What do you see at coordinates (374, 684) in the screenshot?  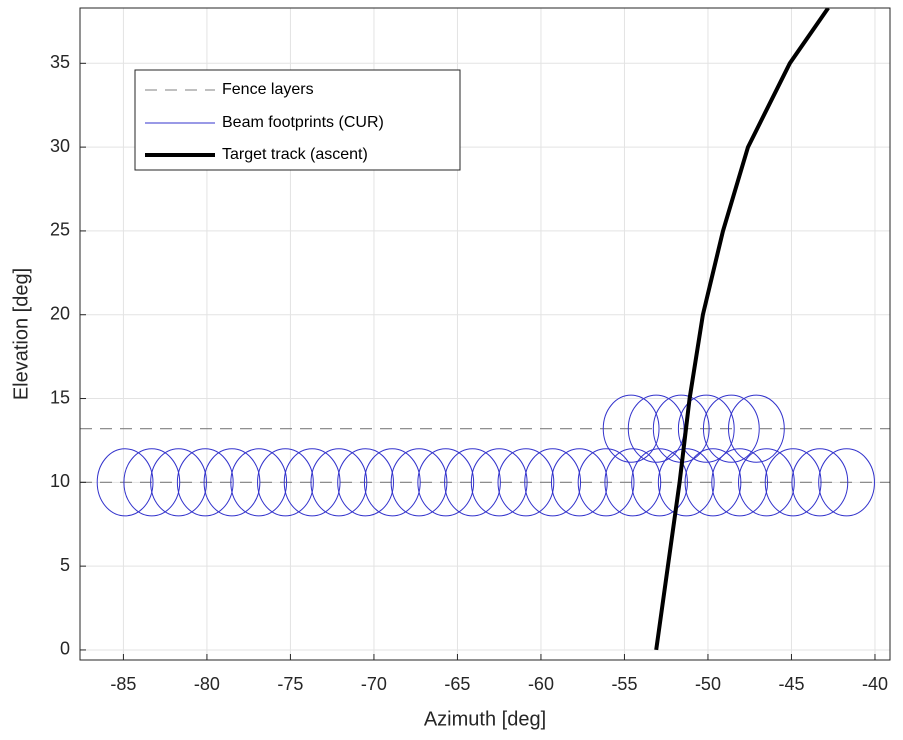 I see `x-tick-label: -70` at bounding box center [374, 684].